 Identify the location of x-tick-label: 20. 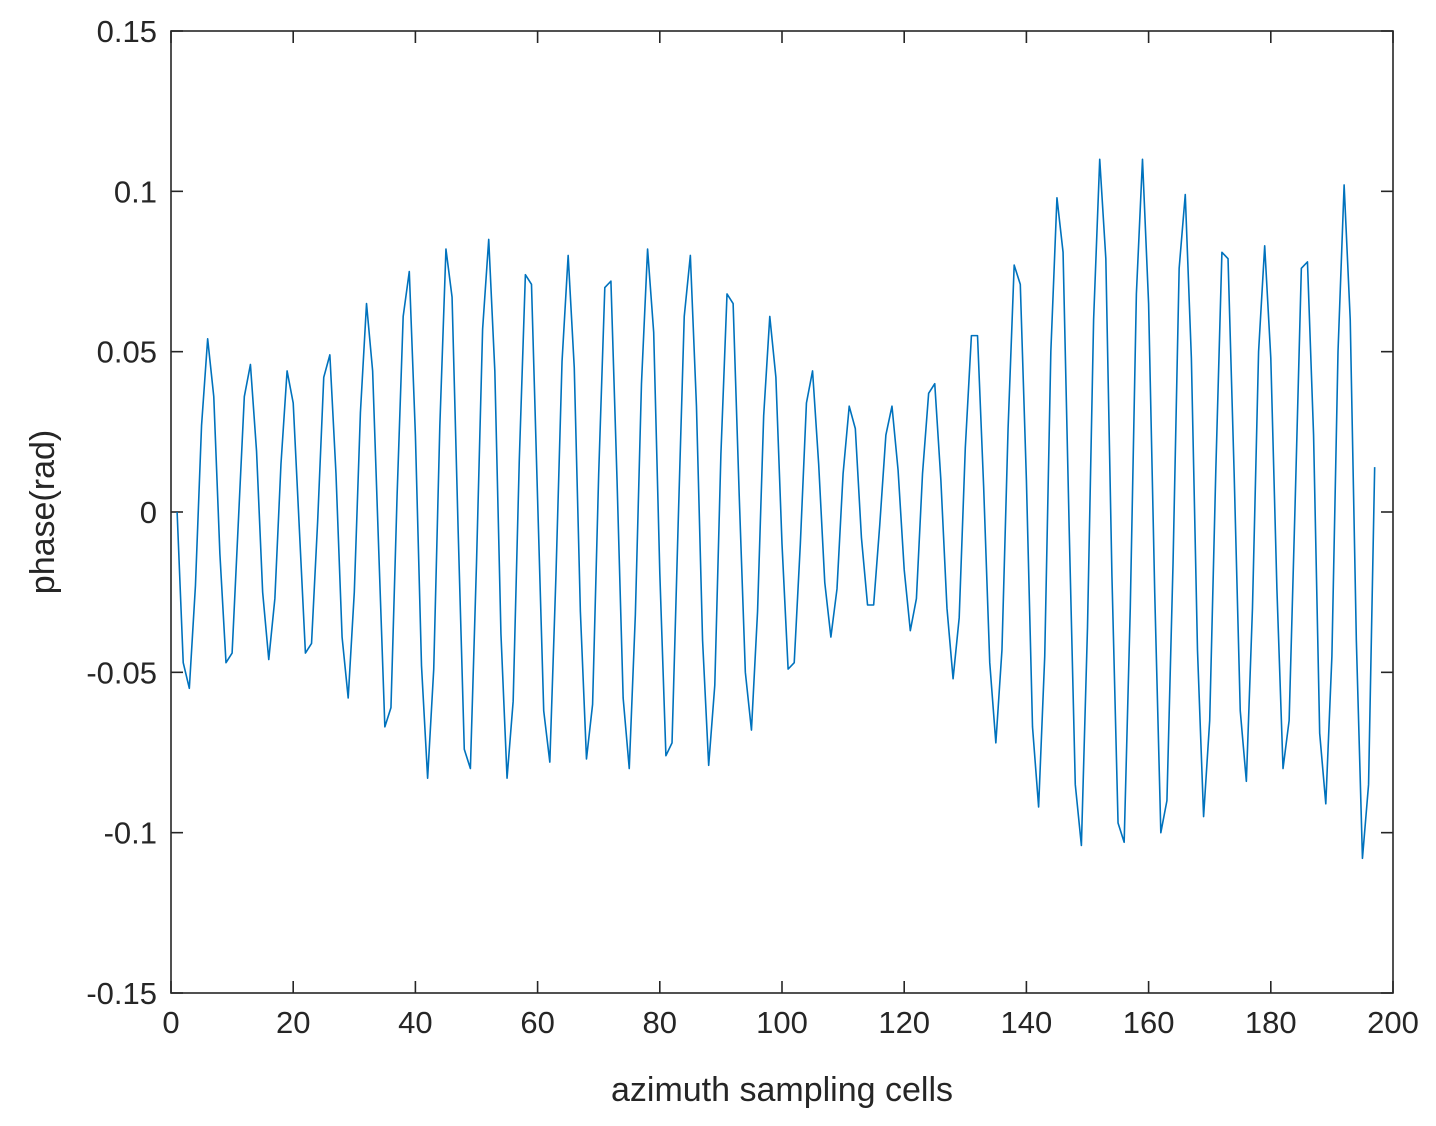
(293, 1022).